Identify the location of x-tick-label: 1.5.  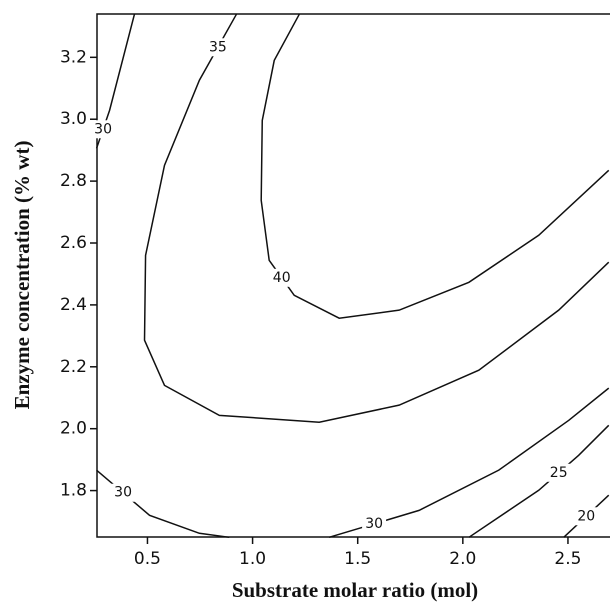
(357, 559).